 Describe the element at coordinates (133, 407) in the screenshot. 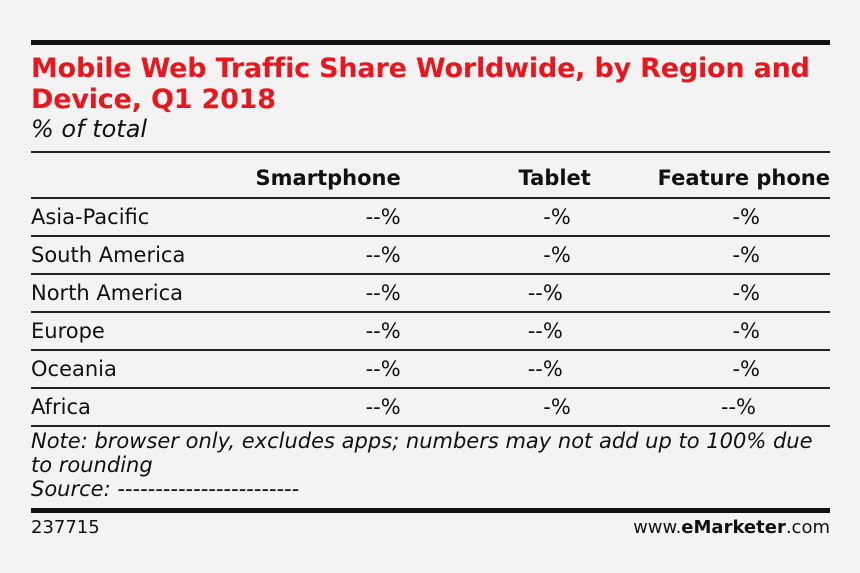

I see `region-cell: Africa` at that location.